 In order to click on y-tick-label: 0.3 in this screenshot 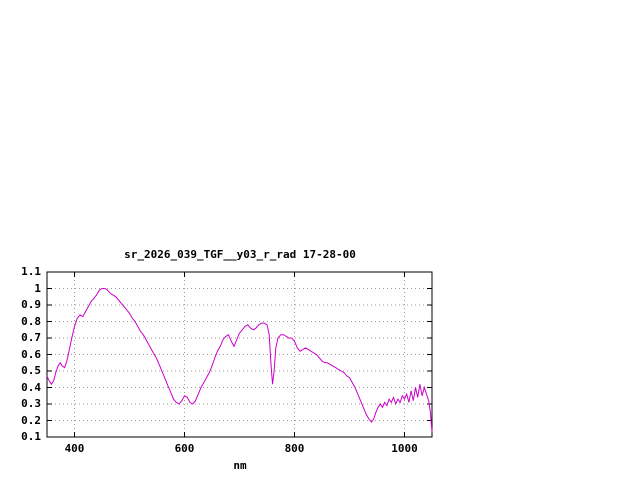, I will do `click(31, 403)`.